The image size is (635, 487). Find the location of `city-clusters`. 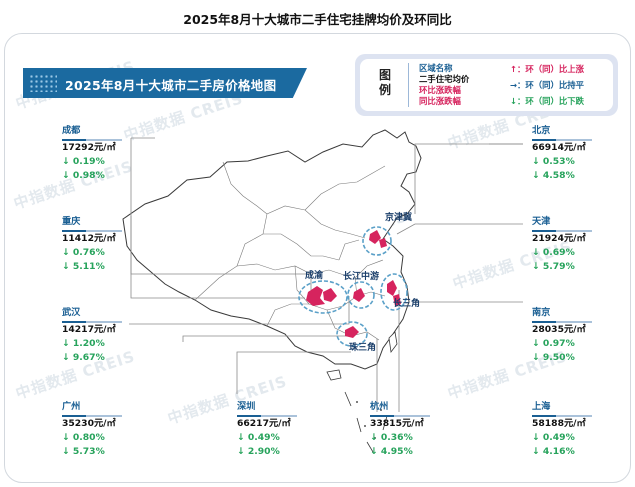

city-clusters is located at coordinates (353, 284).